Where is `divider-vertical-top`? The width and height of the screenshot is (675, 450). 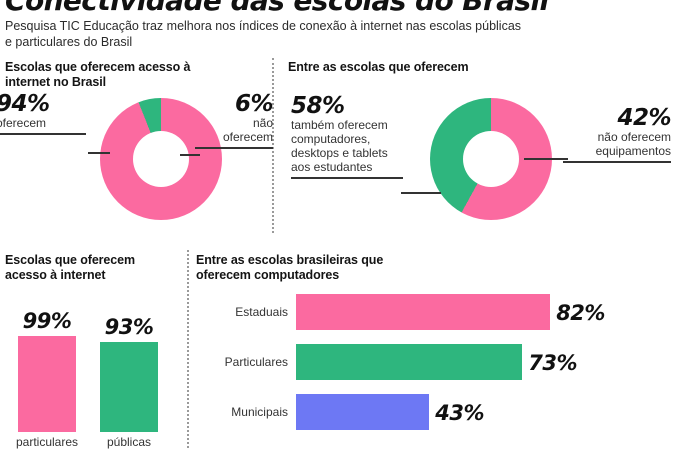 divider-vertical-top is located at coordinates (273, 145).